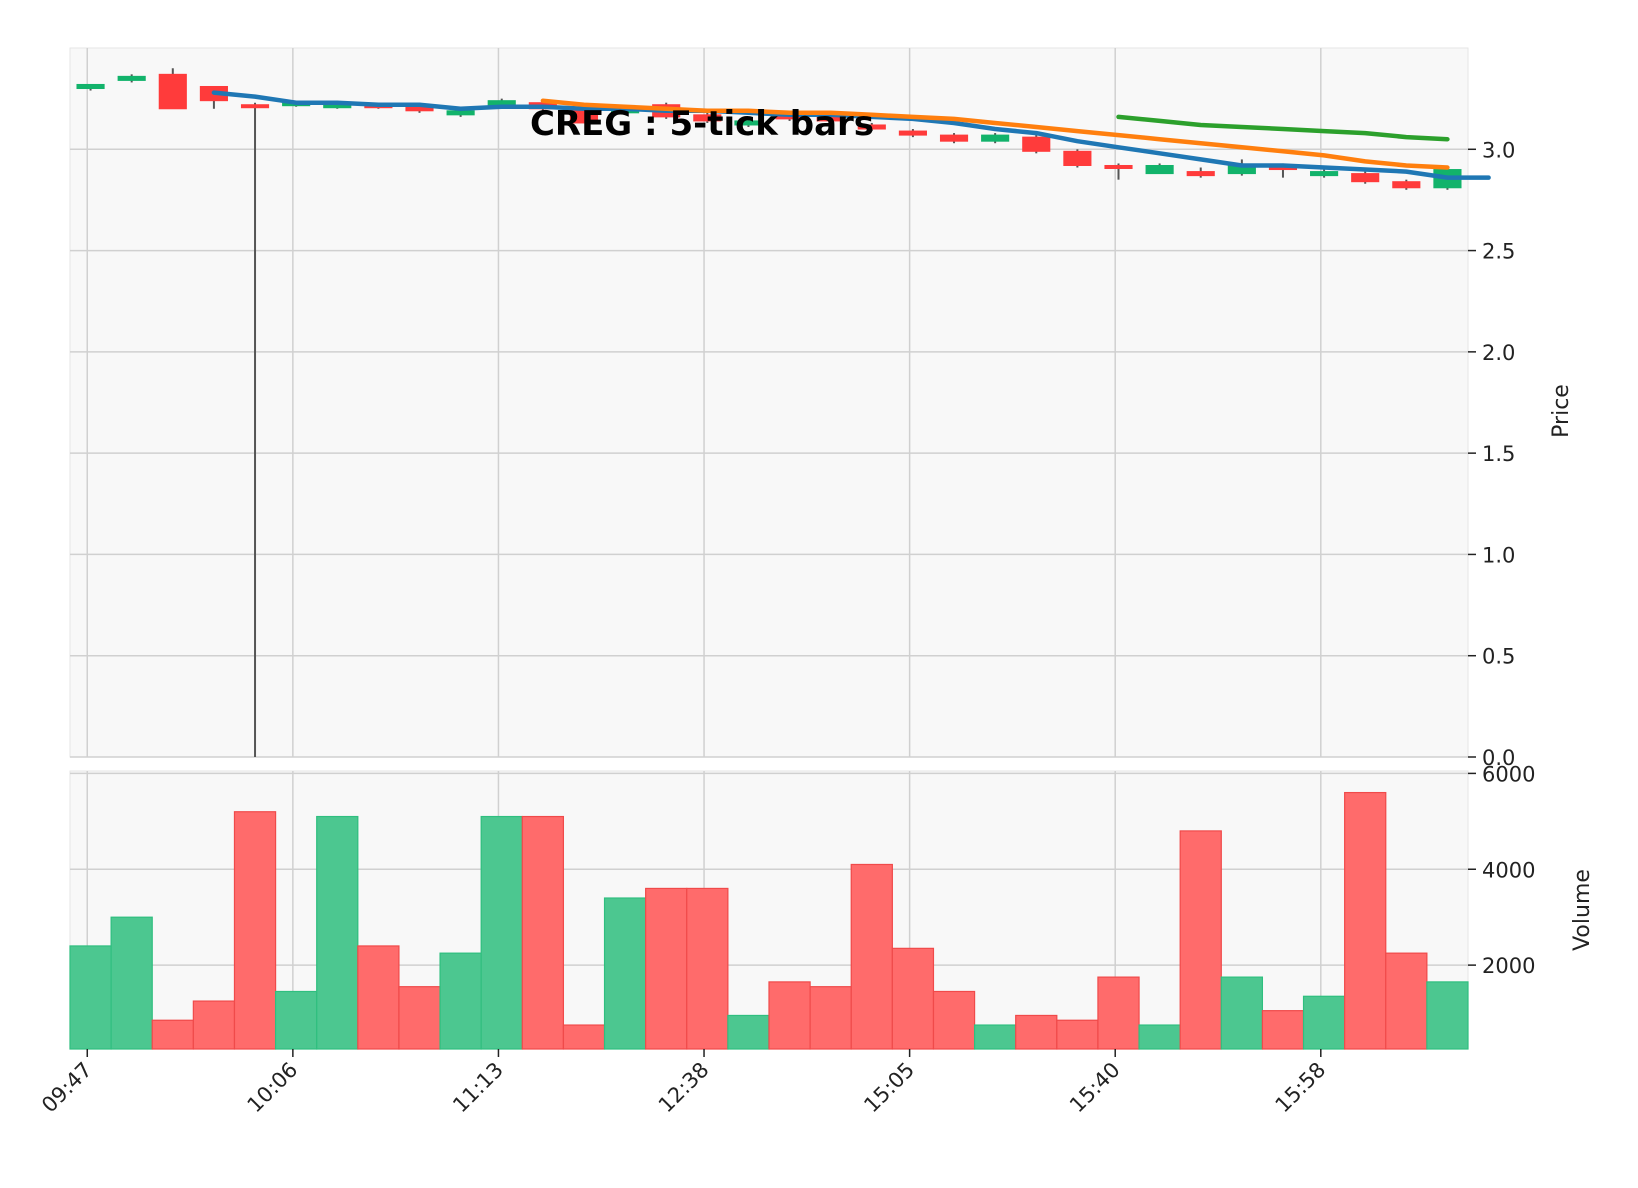 Image resolution: width=1638 pixels, height=1188 pixels. Describe the element at coordinates (1498, 353) in the screenshot. I see `price-tick-label: 2.0` at that location.